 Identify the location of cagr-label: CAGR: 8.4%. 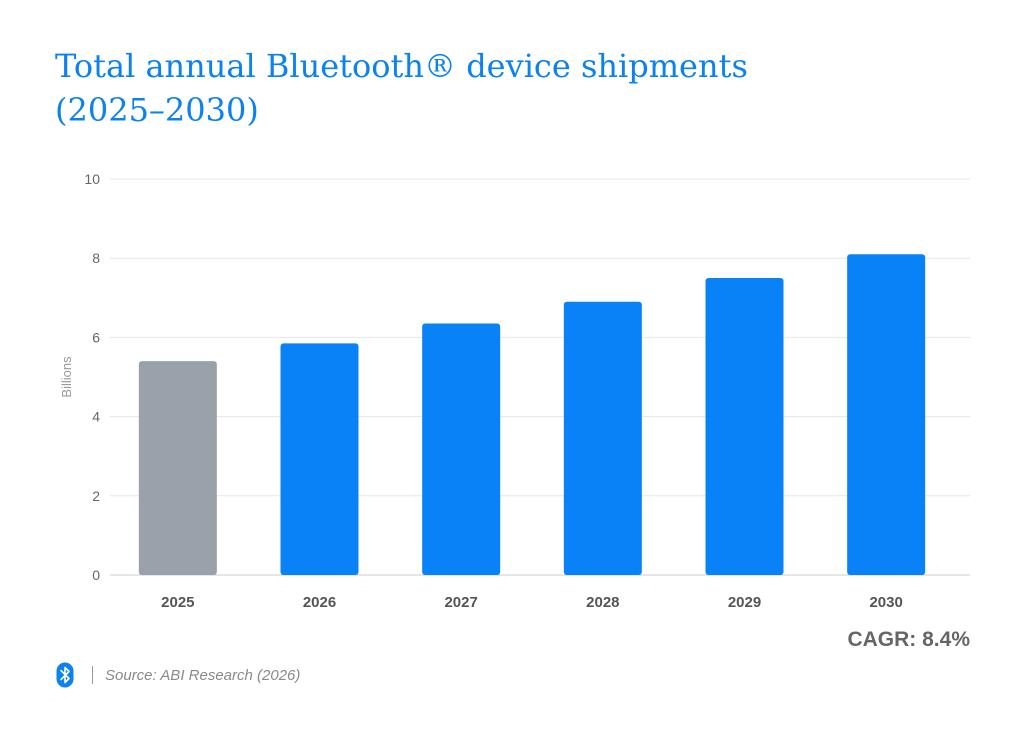
(908, 639).